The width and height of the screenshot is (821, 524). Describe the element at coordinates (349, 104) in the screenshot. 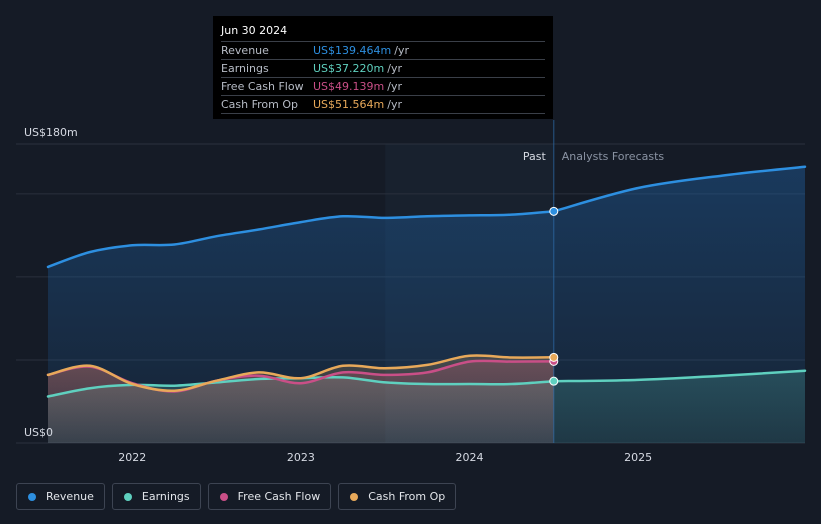

I see `tooltip-row-value: US$51.564m` at that location.